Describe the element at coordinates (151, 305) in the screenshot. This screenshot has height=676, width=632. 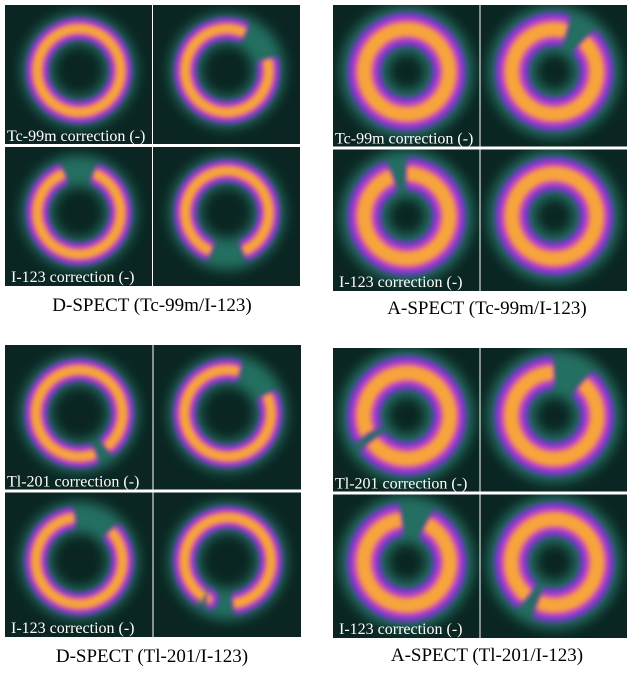
I see `caption: D-SPECT (Tc-99m/I-123)` at that location.